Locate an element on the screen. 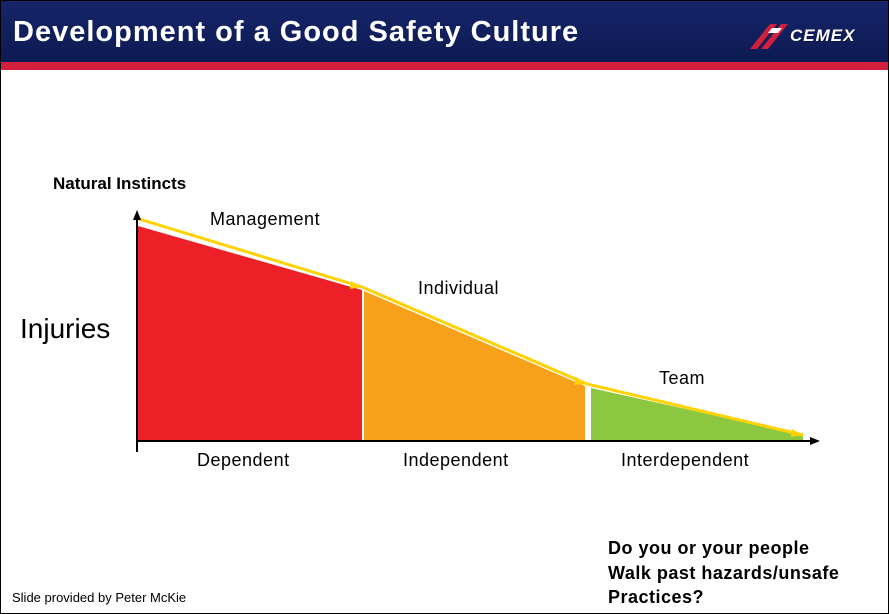  slide-title: Development of a Good Safety Culture is located at coordinates (296, 32).